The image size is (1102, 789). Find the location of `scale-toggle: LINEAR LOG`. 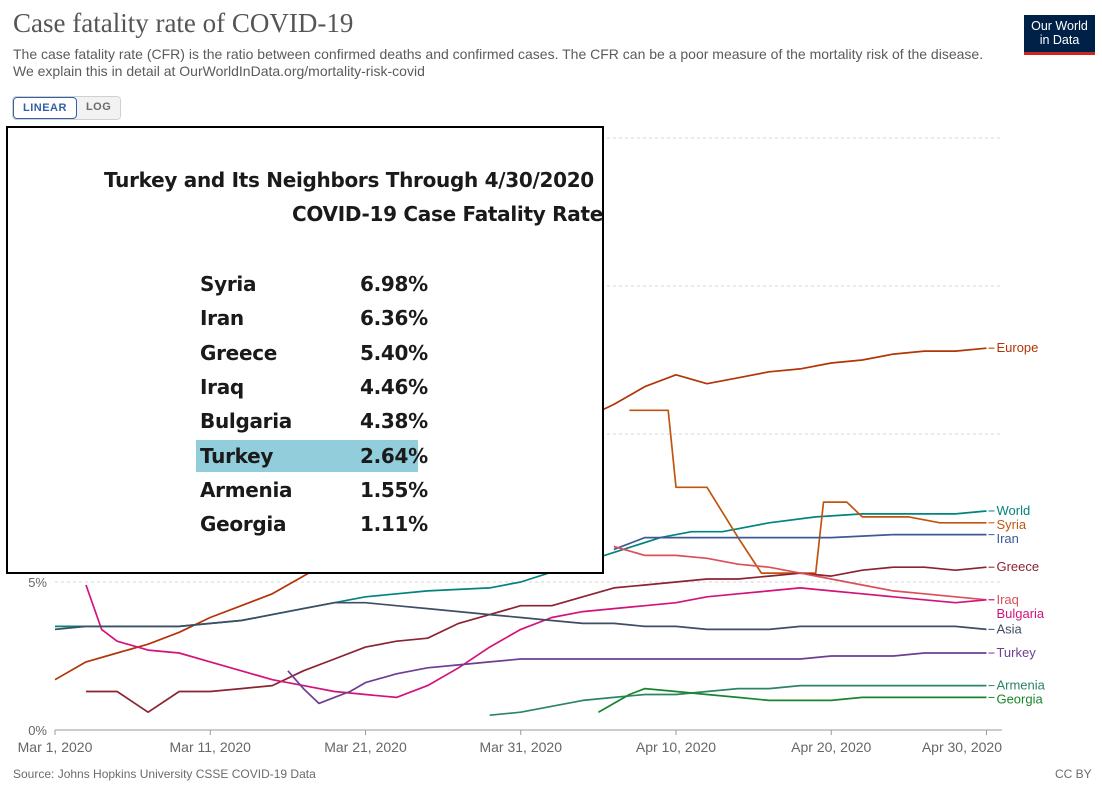

scale-toggle: LINEAR LOG is located at coordinates (67, 108).